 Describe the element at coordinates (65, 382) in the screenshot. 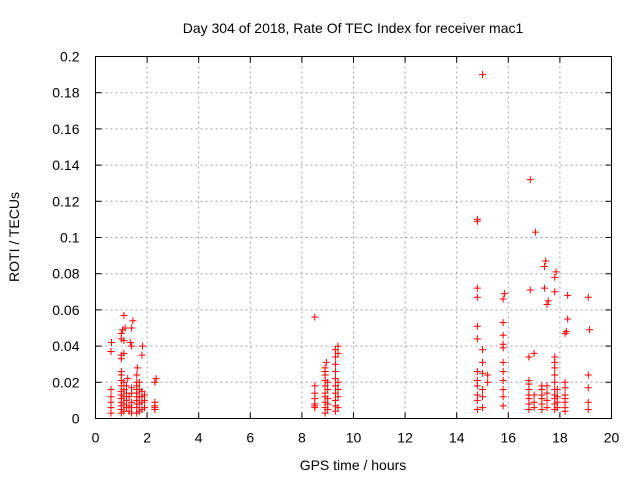

I see `y-tick-label: 0.02` at that location.